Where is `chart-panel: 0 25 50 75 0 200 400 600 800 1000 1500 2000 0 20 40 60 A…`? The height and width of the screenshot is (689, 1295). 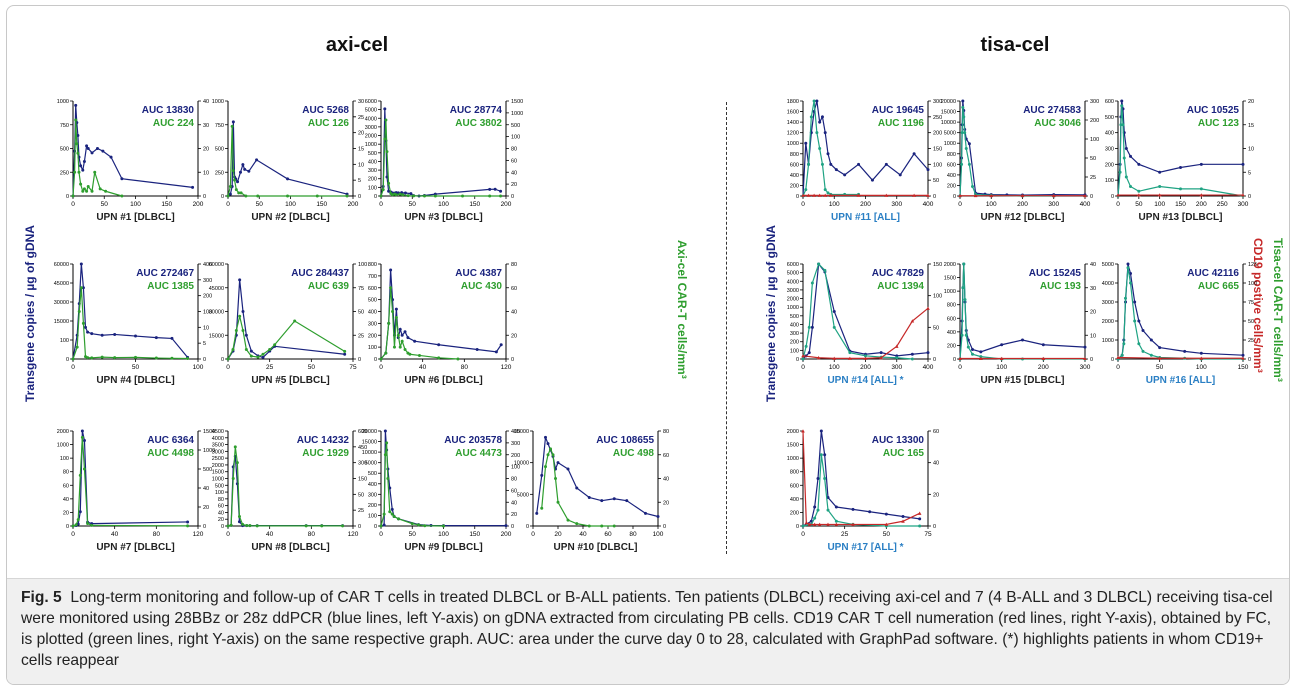 chart-panel: 0 25 50 75 0 200 400 600 800 1000 1500 2000 0 20 40 60 A… is located at coordinates (862, 492).